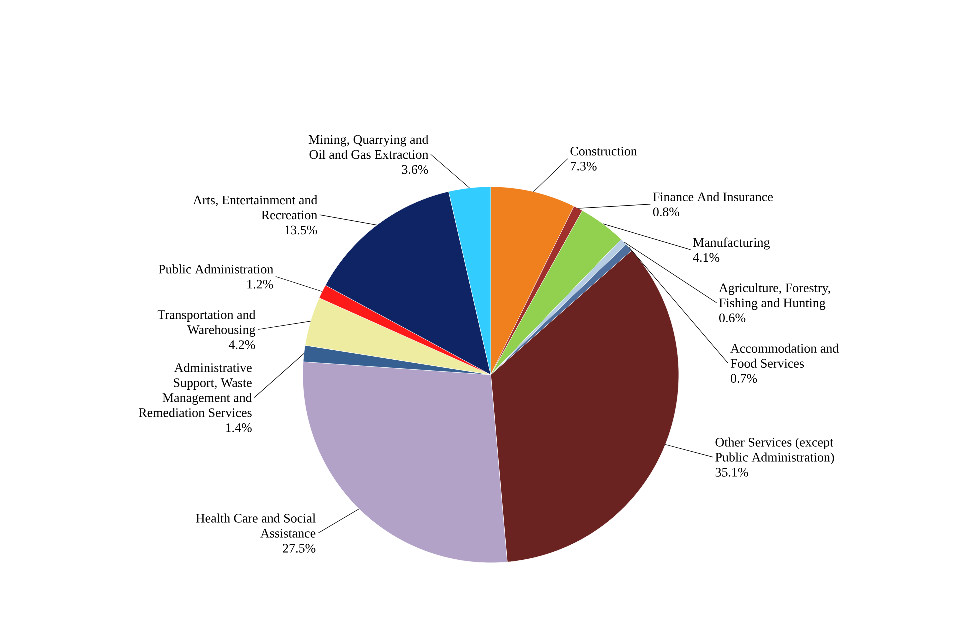 The image size is (977, 639). What do you see at coordinates (774, 296) in the screenshot?
I see `slice-label: Agriculture, Forestry, Fishing and Hunting` at bounding box center [774, 296].